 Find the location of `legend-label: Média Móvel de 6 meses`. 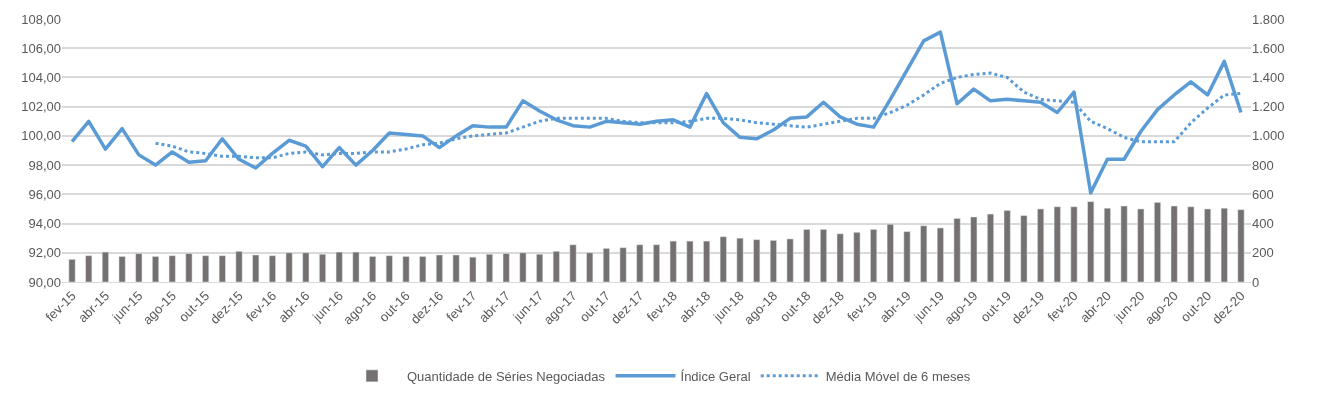

legend-label: Média Móvel de 6 meses is located at coordinates (898, 376).